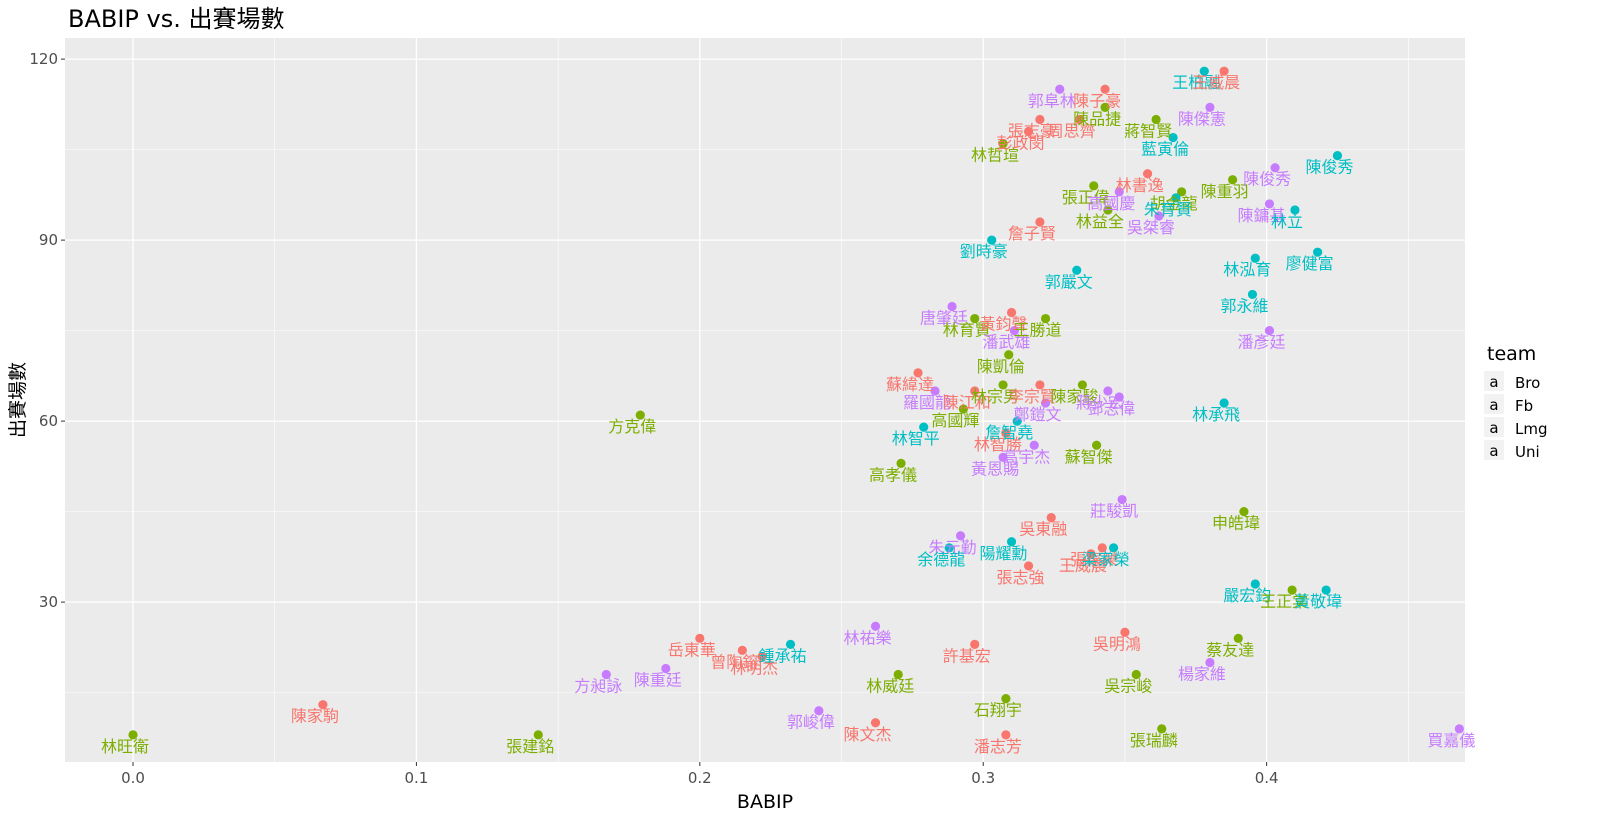  Describe the element at coordinates (1261, 215) in the screenshot. I see `point-label: 陳鏞基` at that location.